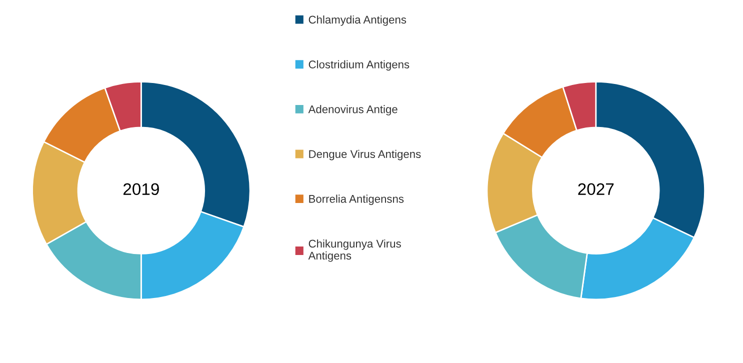 This screenshot has height=363, width=743. I want to click on legend-label: Dengue Virus Antigens, so click(365, 155).